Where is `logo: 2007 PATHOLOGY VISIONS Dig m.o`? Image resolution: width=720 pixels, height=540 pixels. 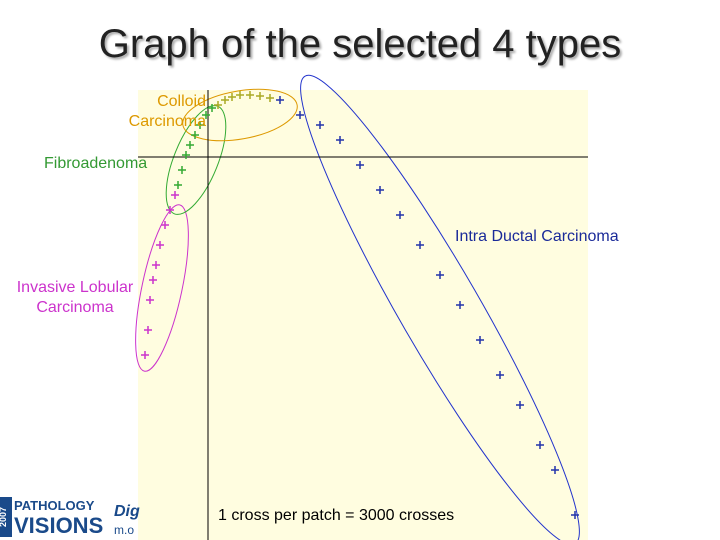
logo: 2007 PATHOLOGY VISIONS Dig m.o is located at coordinates (70, 517).